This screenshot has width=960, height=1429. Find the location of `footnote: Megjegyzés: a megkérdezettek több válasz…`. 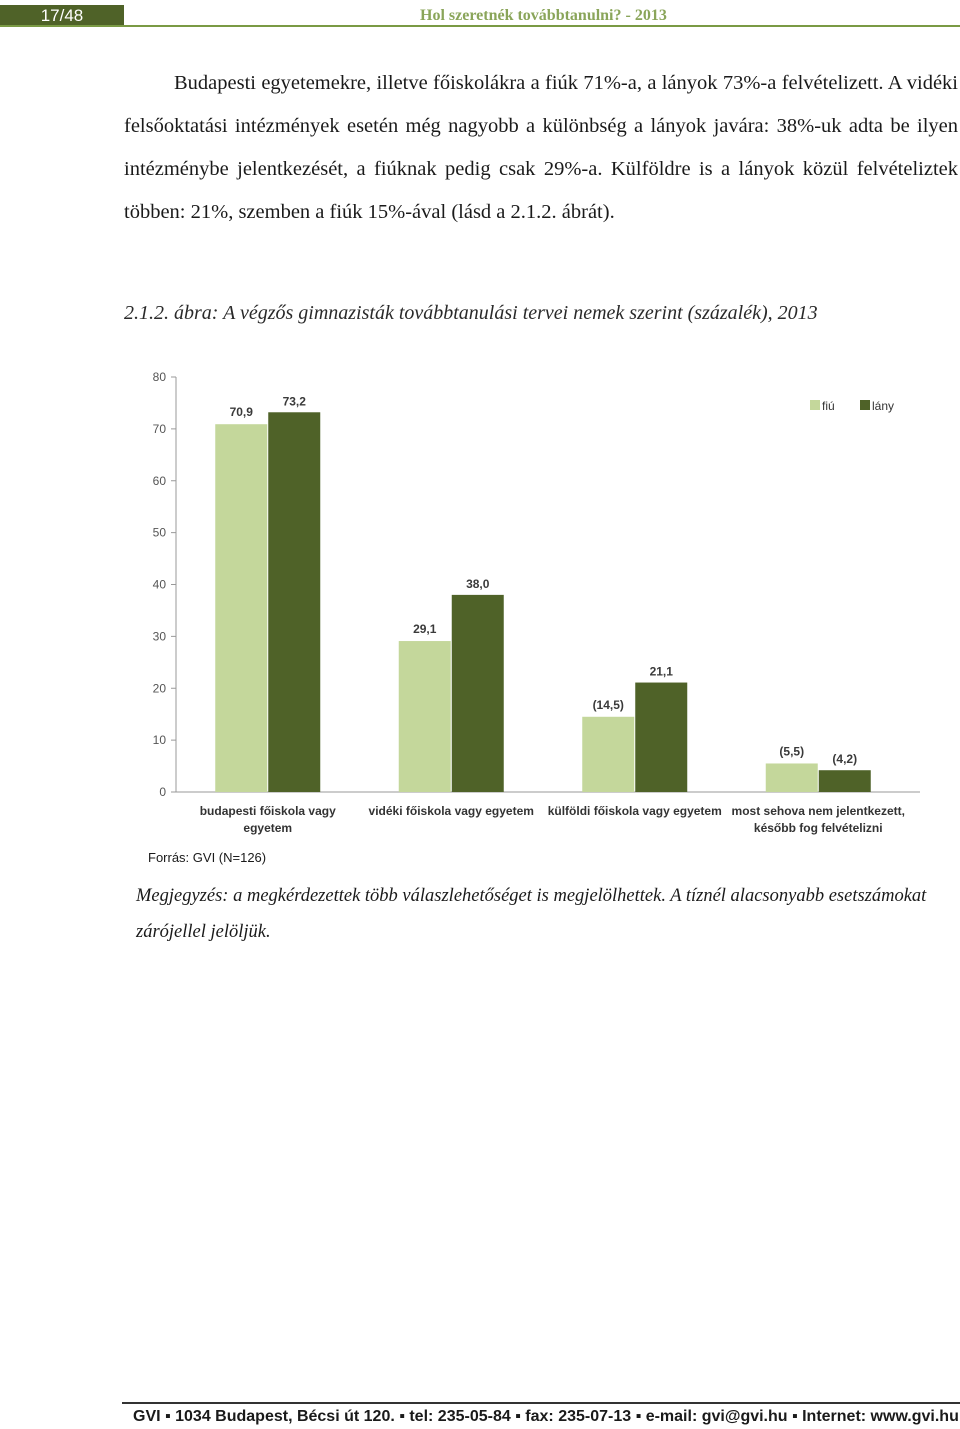

footnote: Megjegyzés: a megkérdezettek több válasz… is located at coordinates (531, 914).